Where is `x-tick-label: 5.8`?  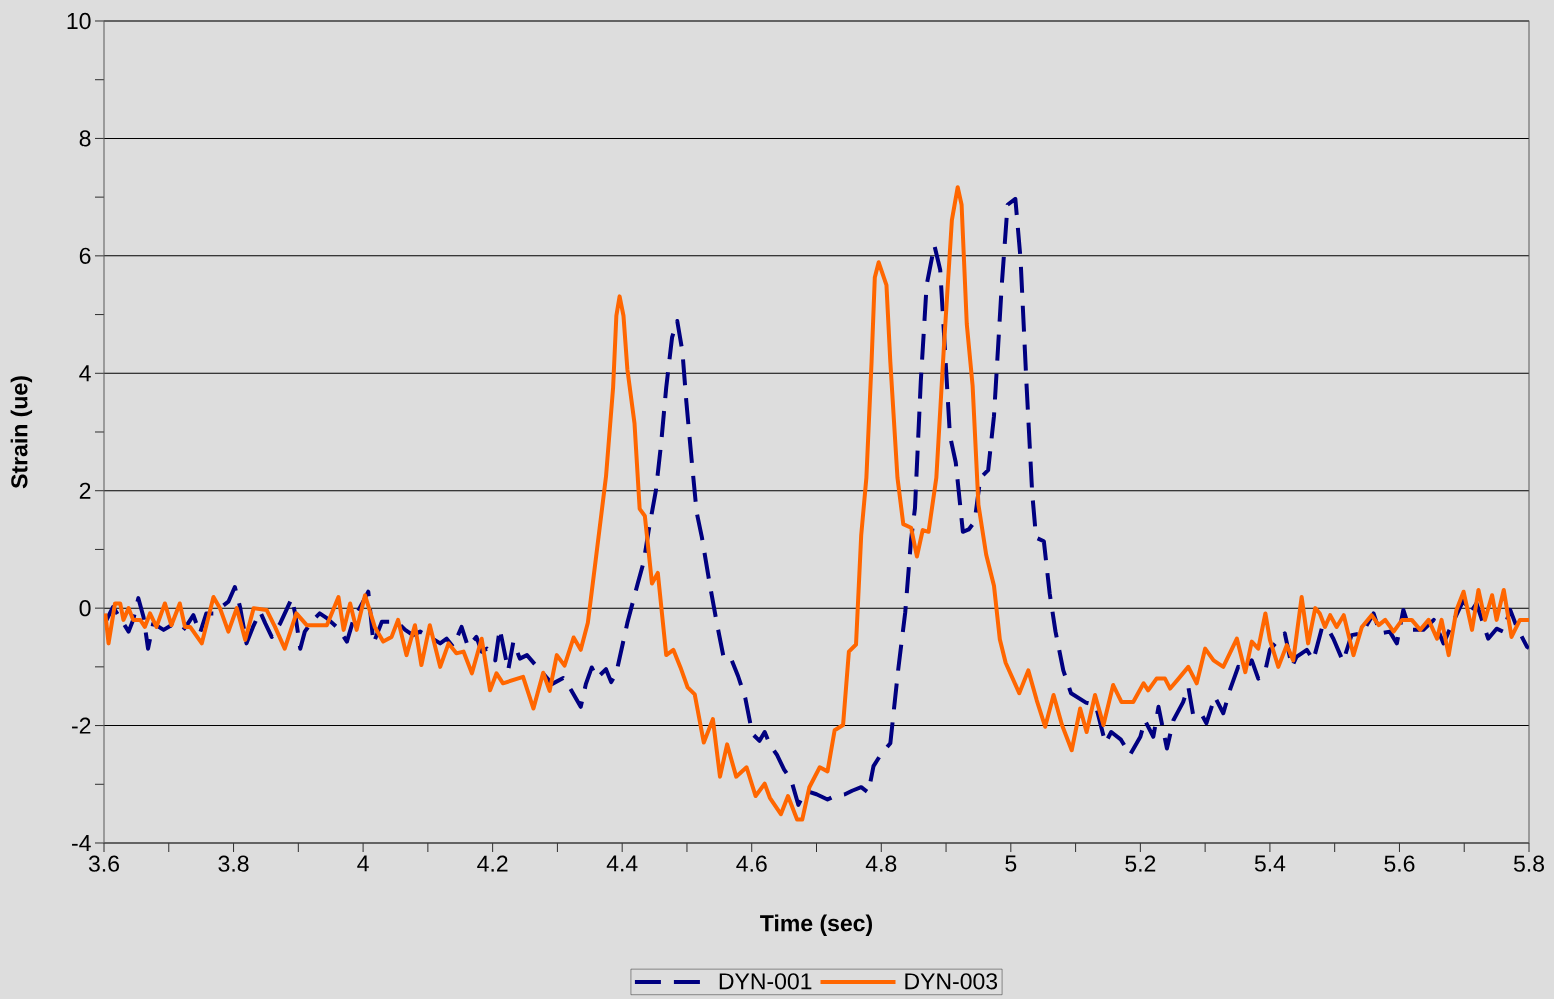 x-tick-label: 5.8 is located at coordinates (1528, 863).